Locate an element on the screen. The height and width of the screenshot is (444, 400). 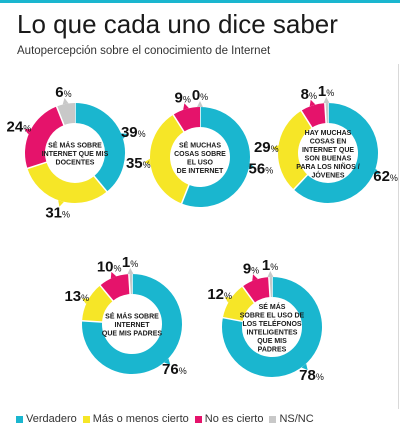
legend-swatch-no-es-cierto is located at coordinates (198, 419).